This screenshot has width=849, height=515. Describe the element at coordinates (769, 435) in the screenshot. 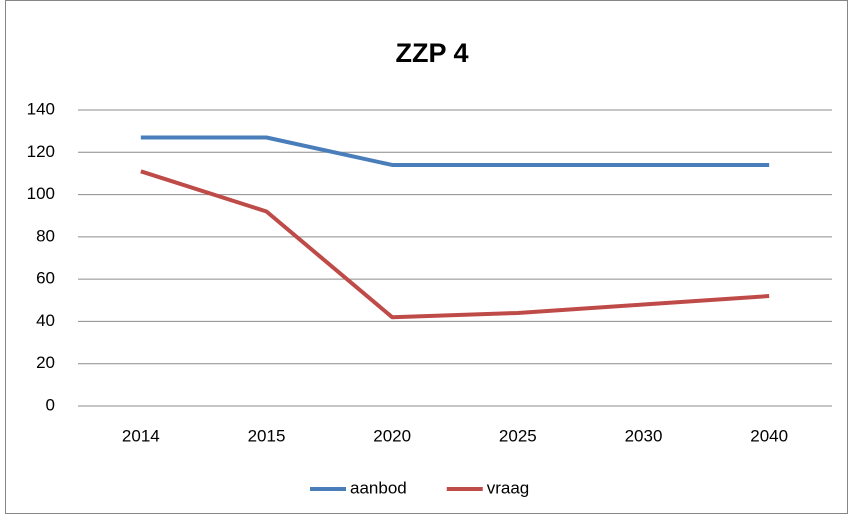

I see `x-tick-label: 2040` at that location.